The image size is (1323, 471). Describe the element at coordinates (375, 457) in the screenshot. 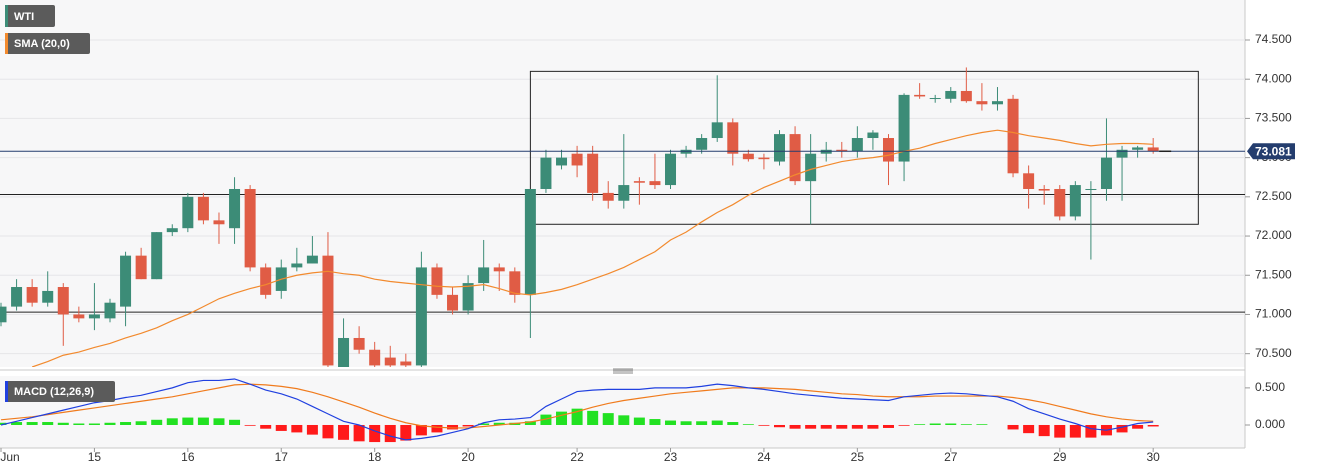

I see `x-tick-label: 18` at that location.